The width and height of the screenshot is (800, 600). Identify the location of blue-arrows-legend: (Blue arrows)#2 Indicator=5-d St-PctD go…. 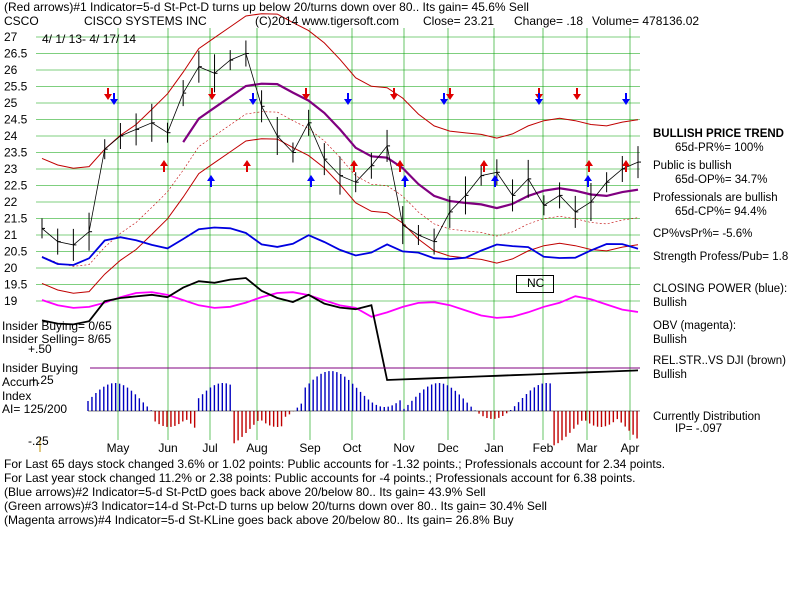
(245, 492).